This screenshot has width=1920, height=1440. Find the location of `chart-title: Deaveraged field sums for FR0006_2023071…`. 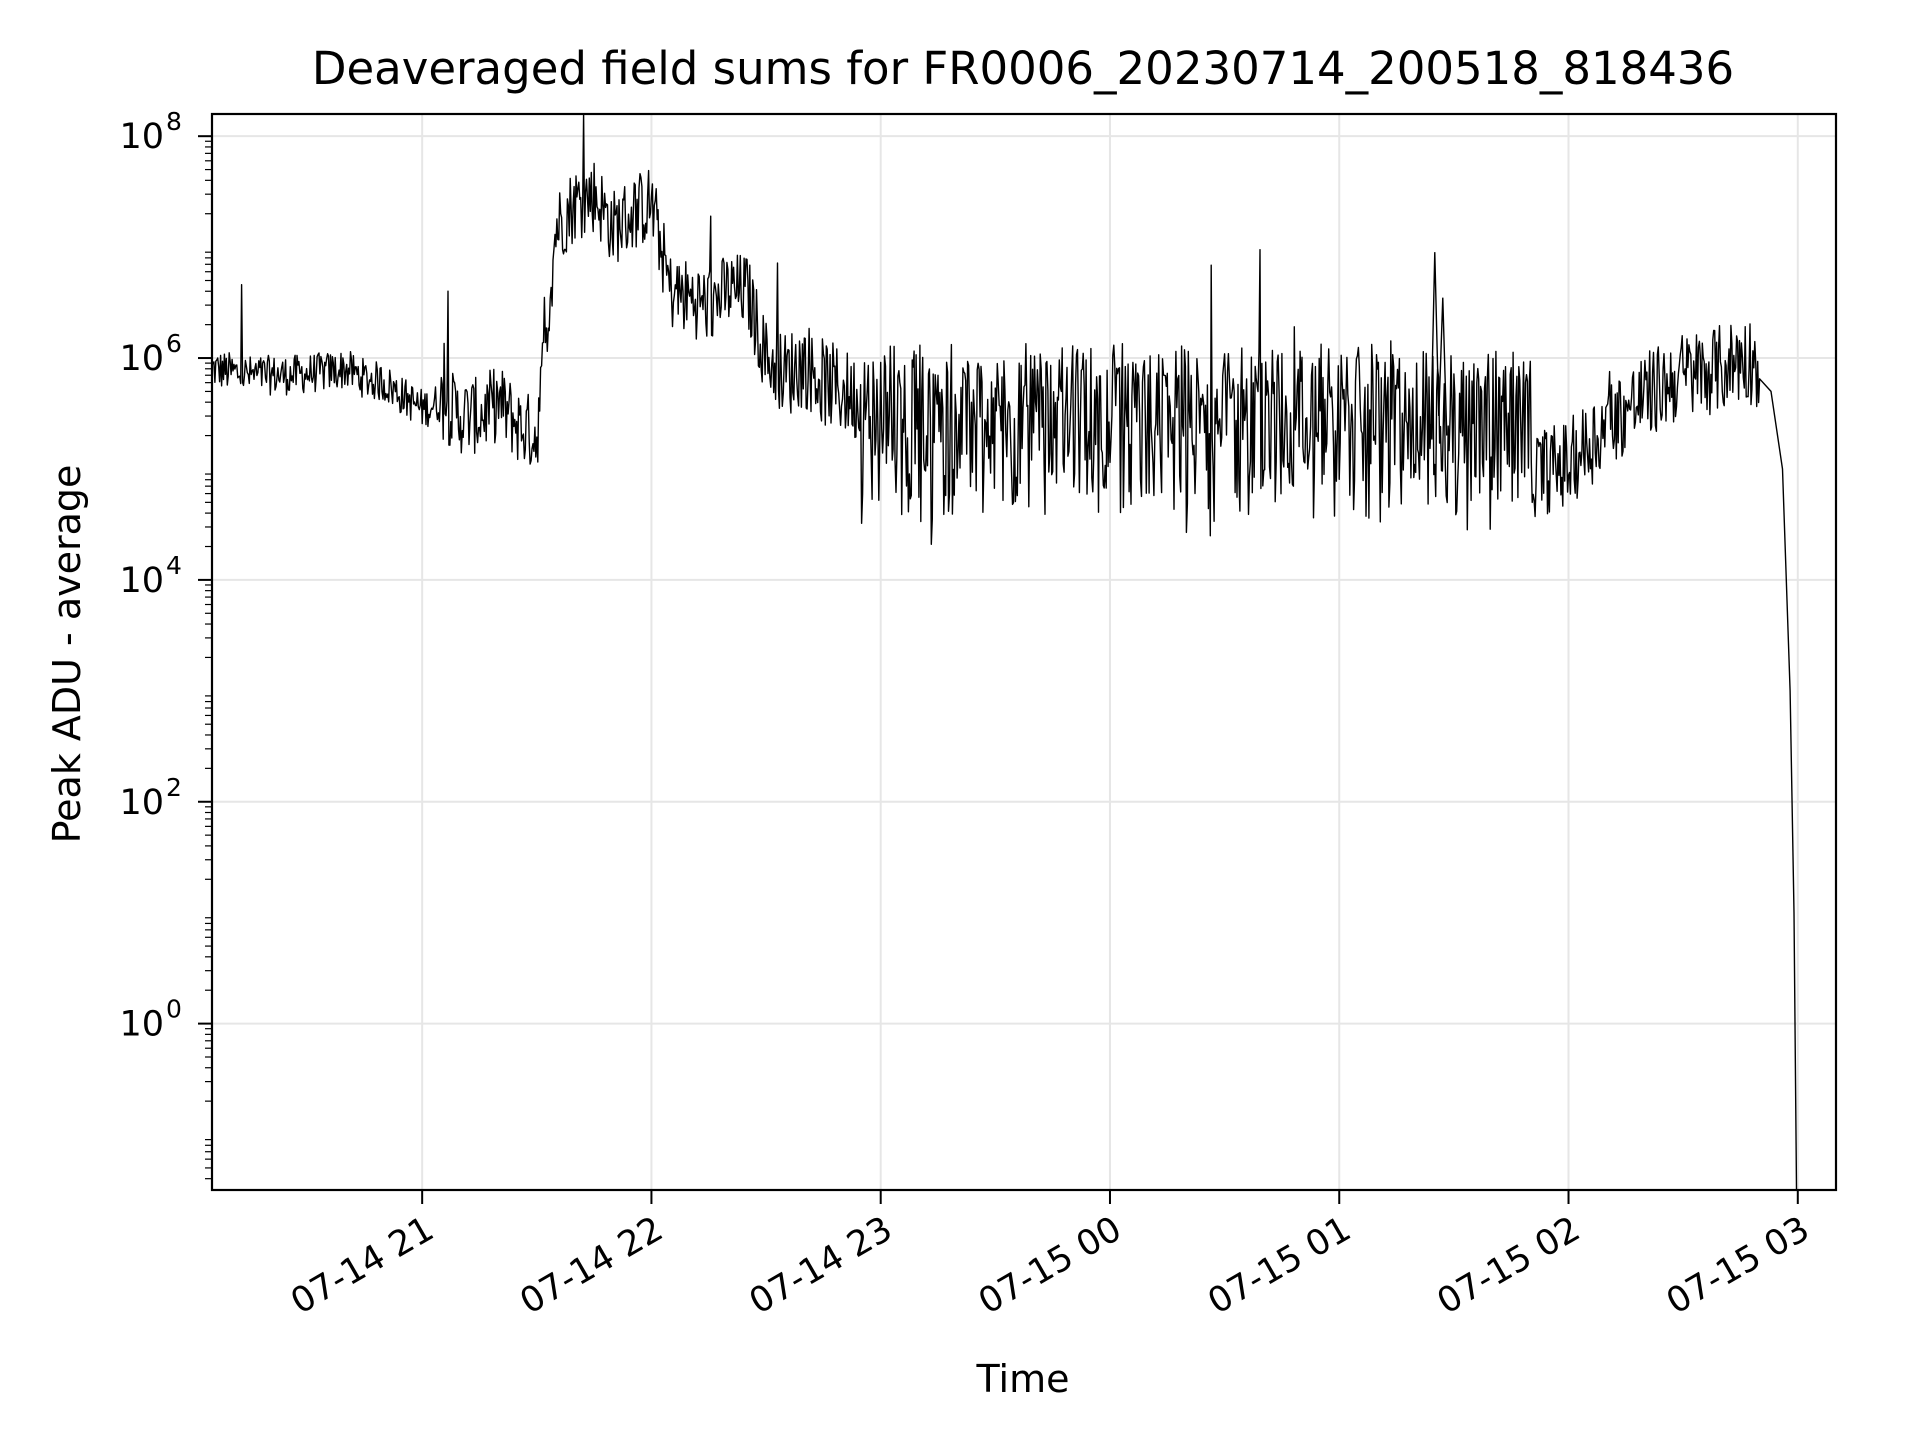

chart-title: Deaveraged field sums for FR0006_2023071… is located at coordinates (1023, 68).